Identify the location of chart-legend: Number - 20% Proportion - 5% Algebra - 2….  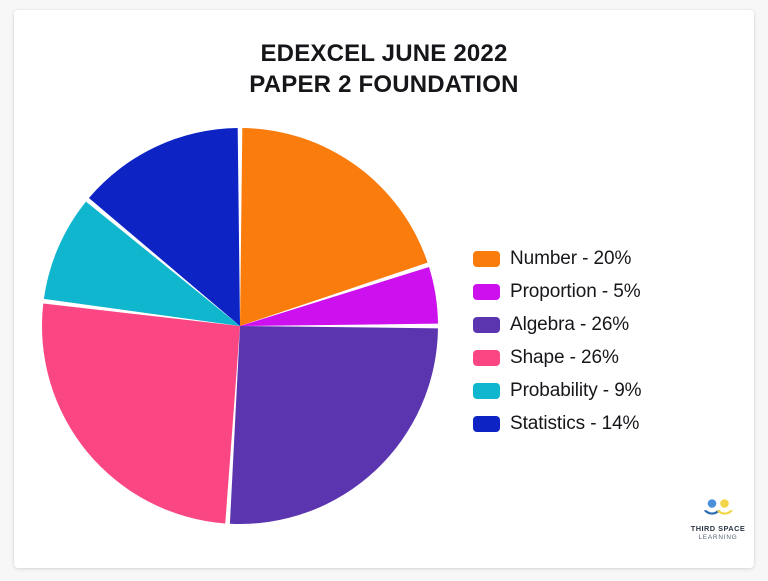
(598, 341).